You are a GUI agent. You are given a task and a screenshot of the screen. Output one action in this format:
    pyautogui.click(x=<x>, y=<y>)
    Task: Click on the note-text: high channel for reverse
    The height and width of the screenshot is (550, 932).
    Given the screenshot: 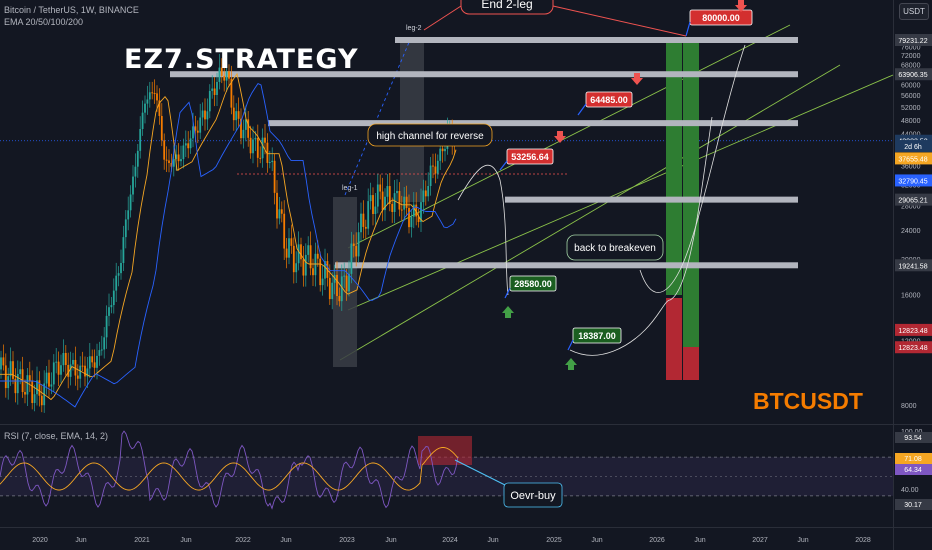 What is the action you would take?
    pyautogui.click(x=430, y=136)
    